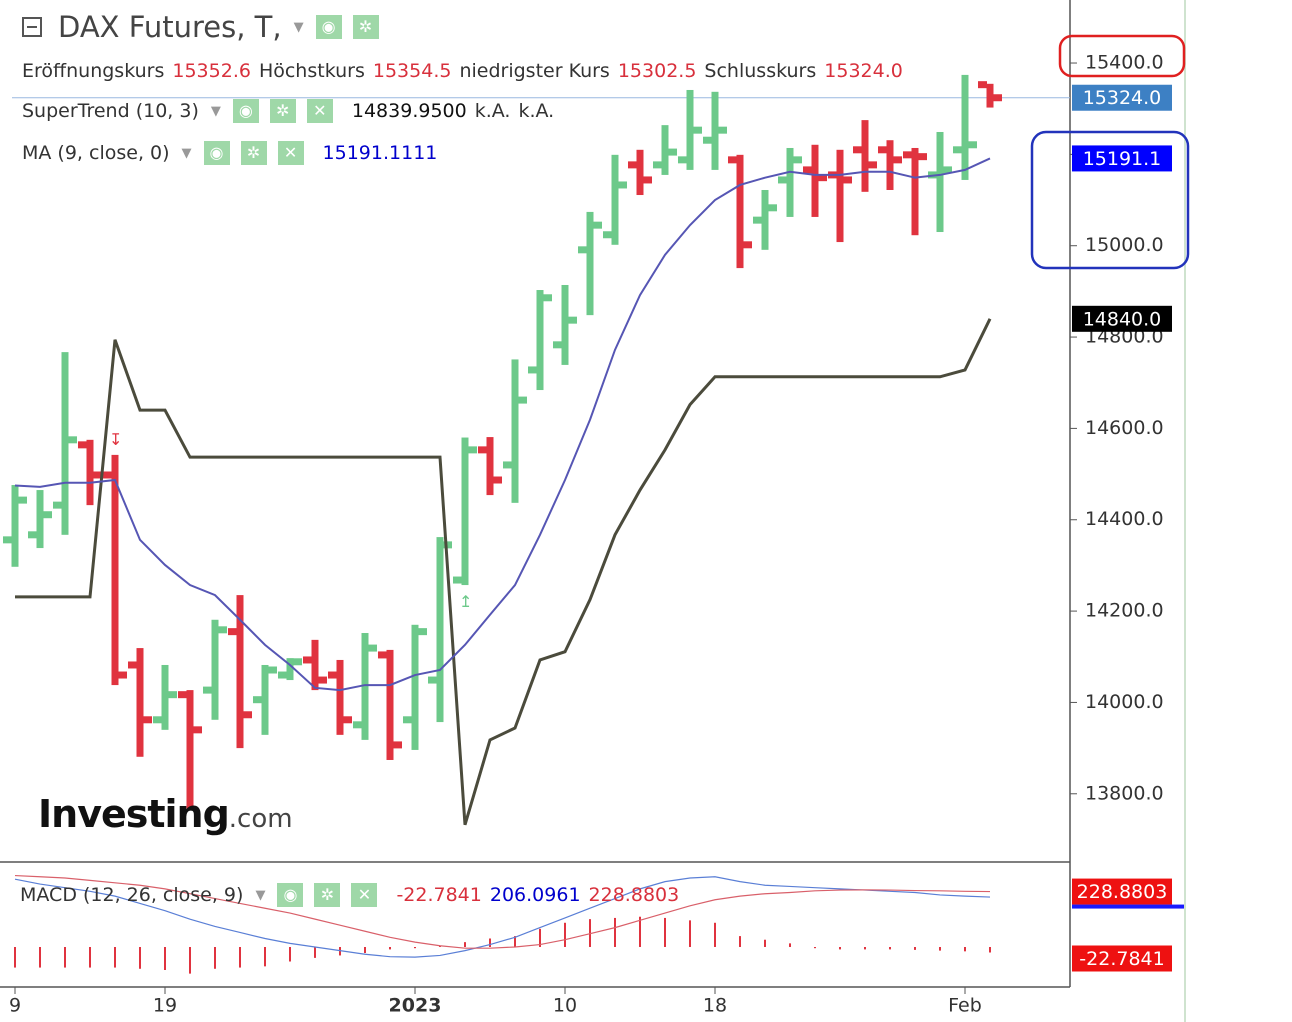 This screenshot has height=1022, width=1292. I want to click on collapse-icon, so click(32, 27).